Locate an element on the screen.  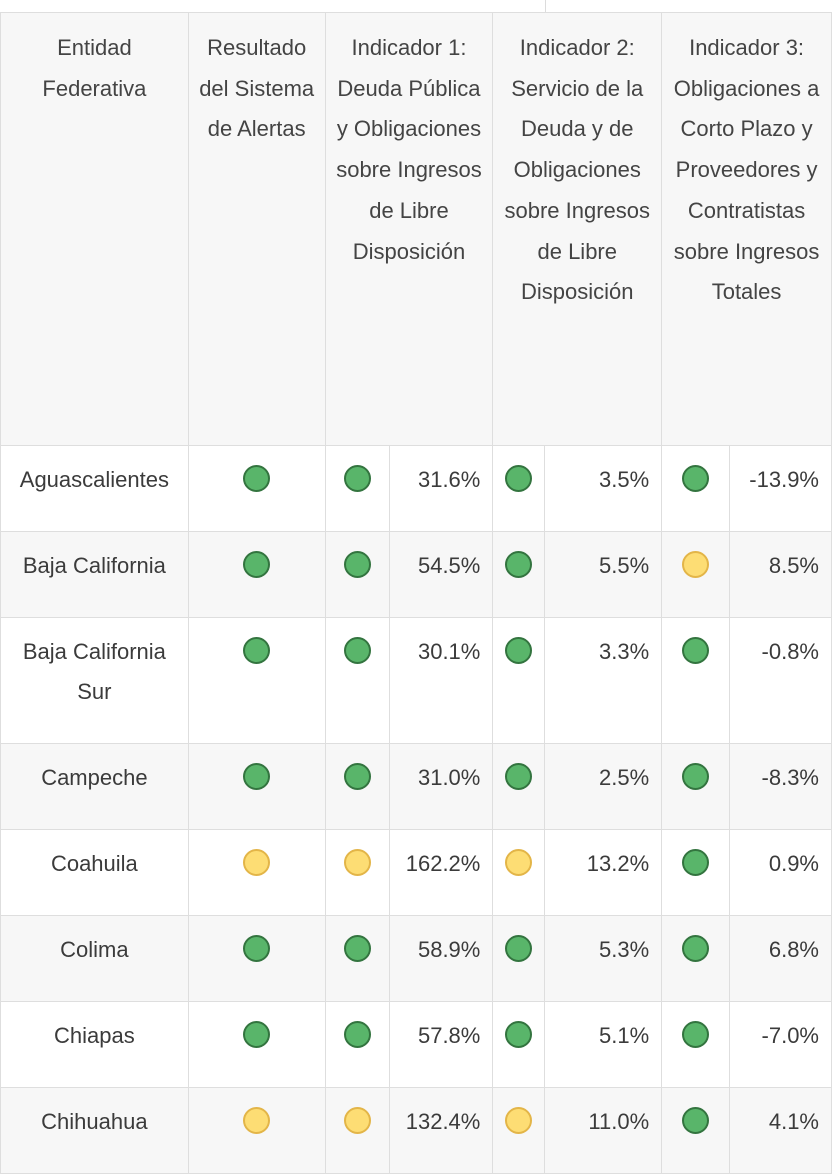
indicator-3-value: -13.9% is located at coordinates (780, 488).